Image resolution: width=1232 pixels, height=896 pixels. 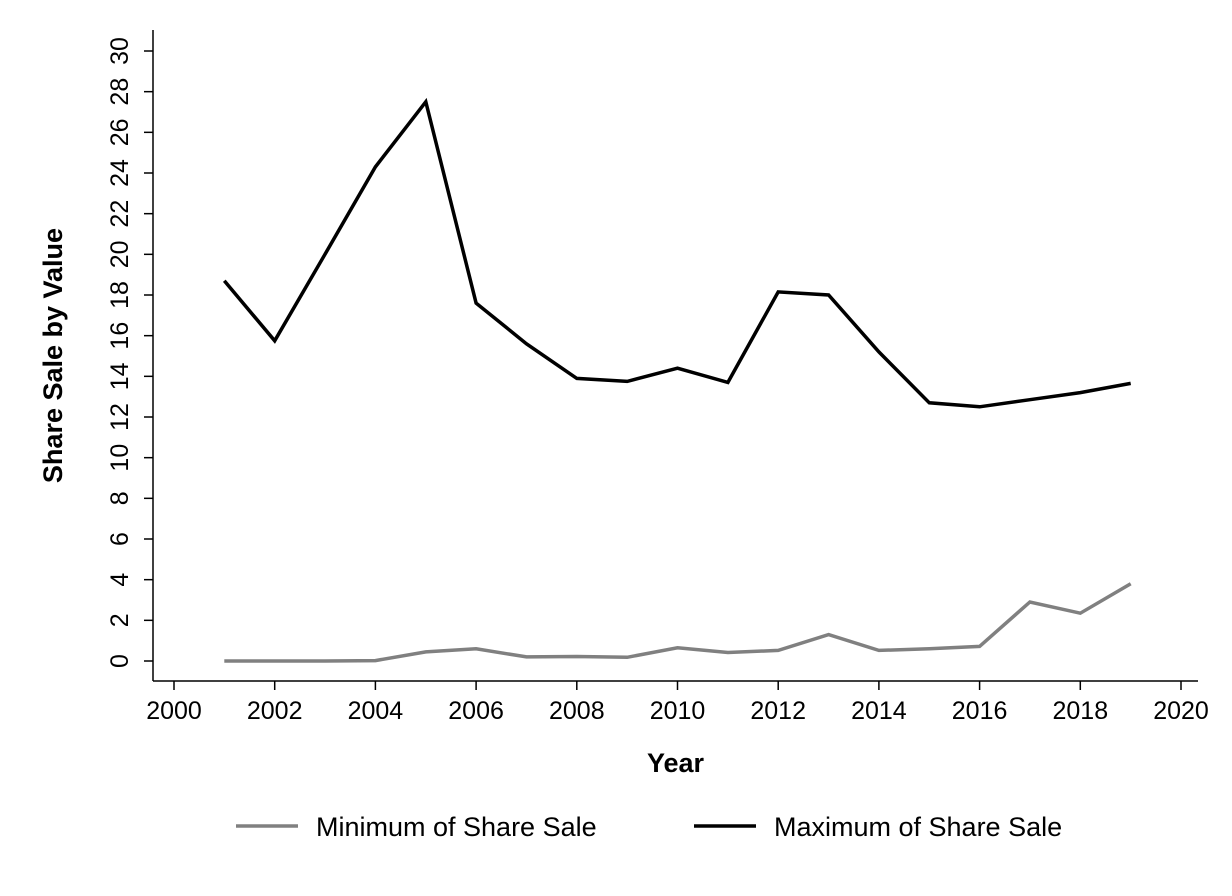 I want to click on y-tick-label: 20, so click(x=120, y=254).